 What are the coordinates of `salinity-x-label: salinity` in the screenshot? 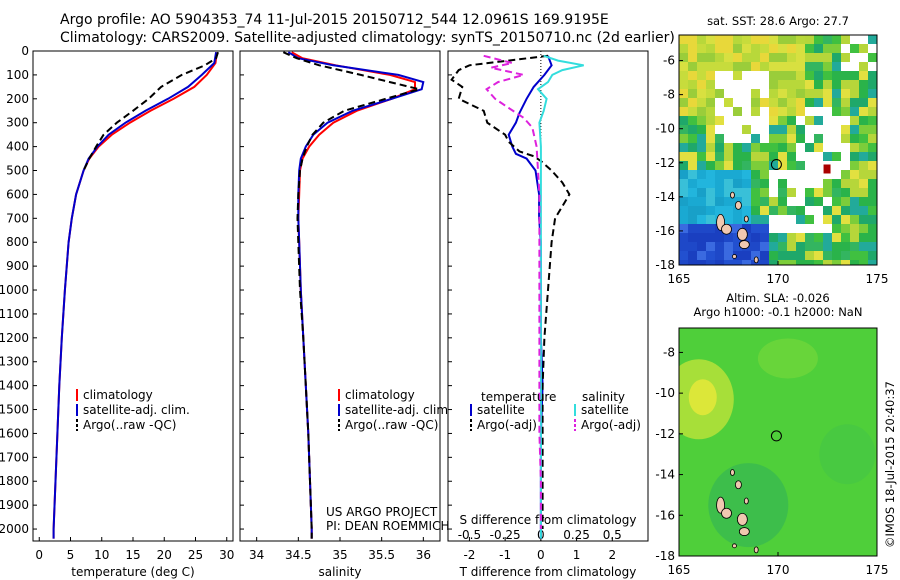 It's located at (339, 572).